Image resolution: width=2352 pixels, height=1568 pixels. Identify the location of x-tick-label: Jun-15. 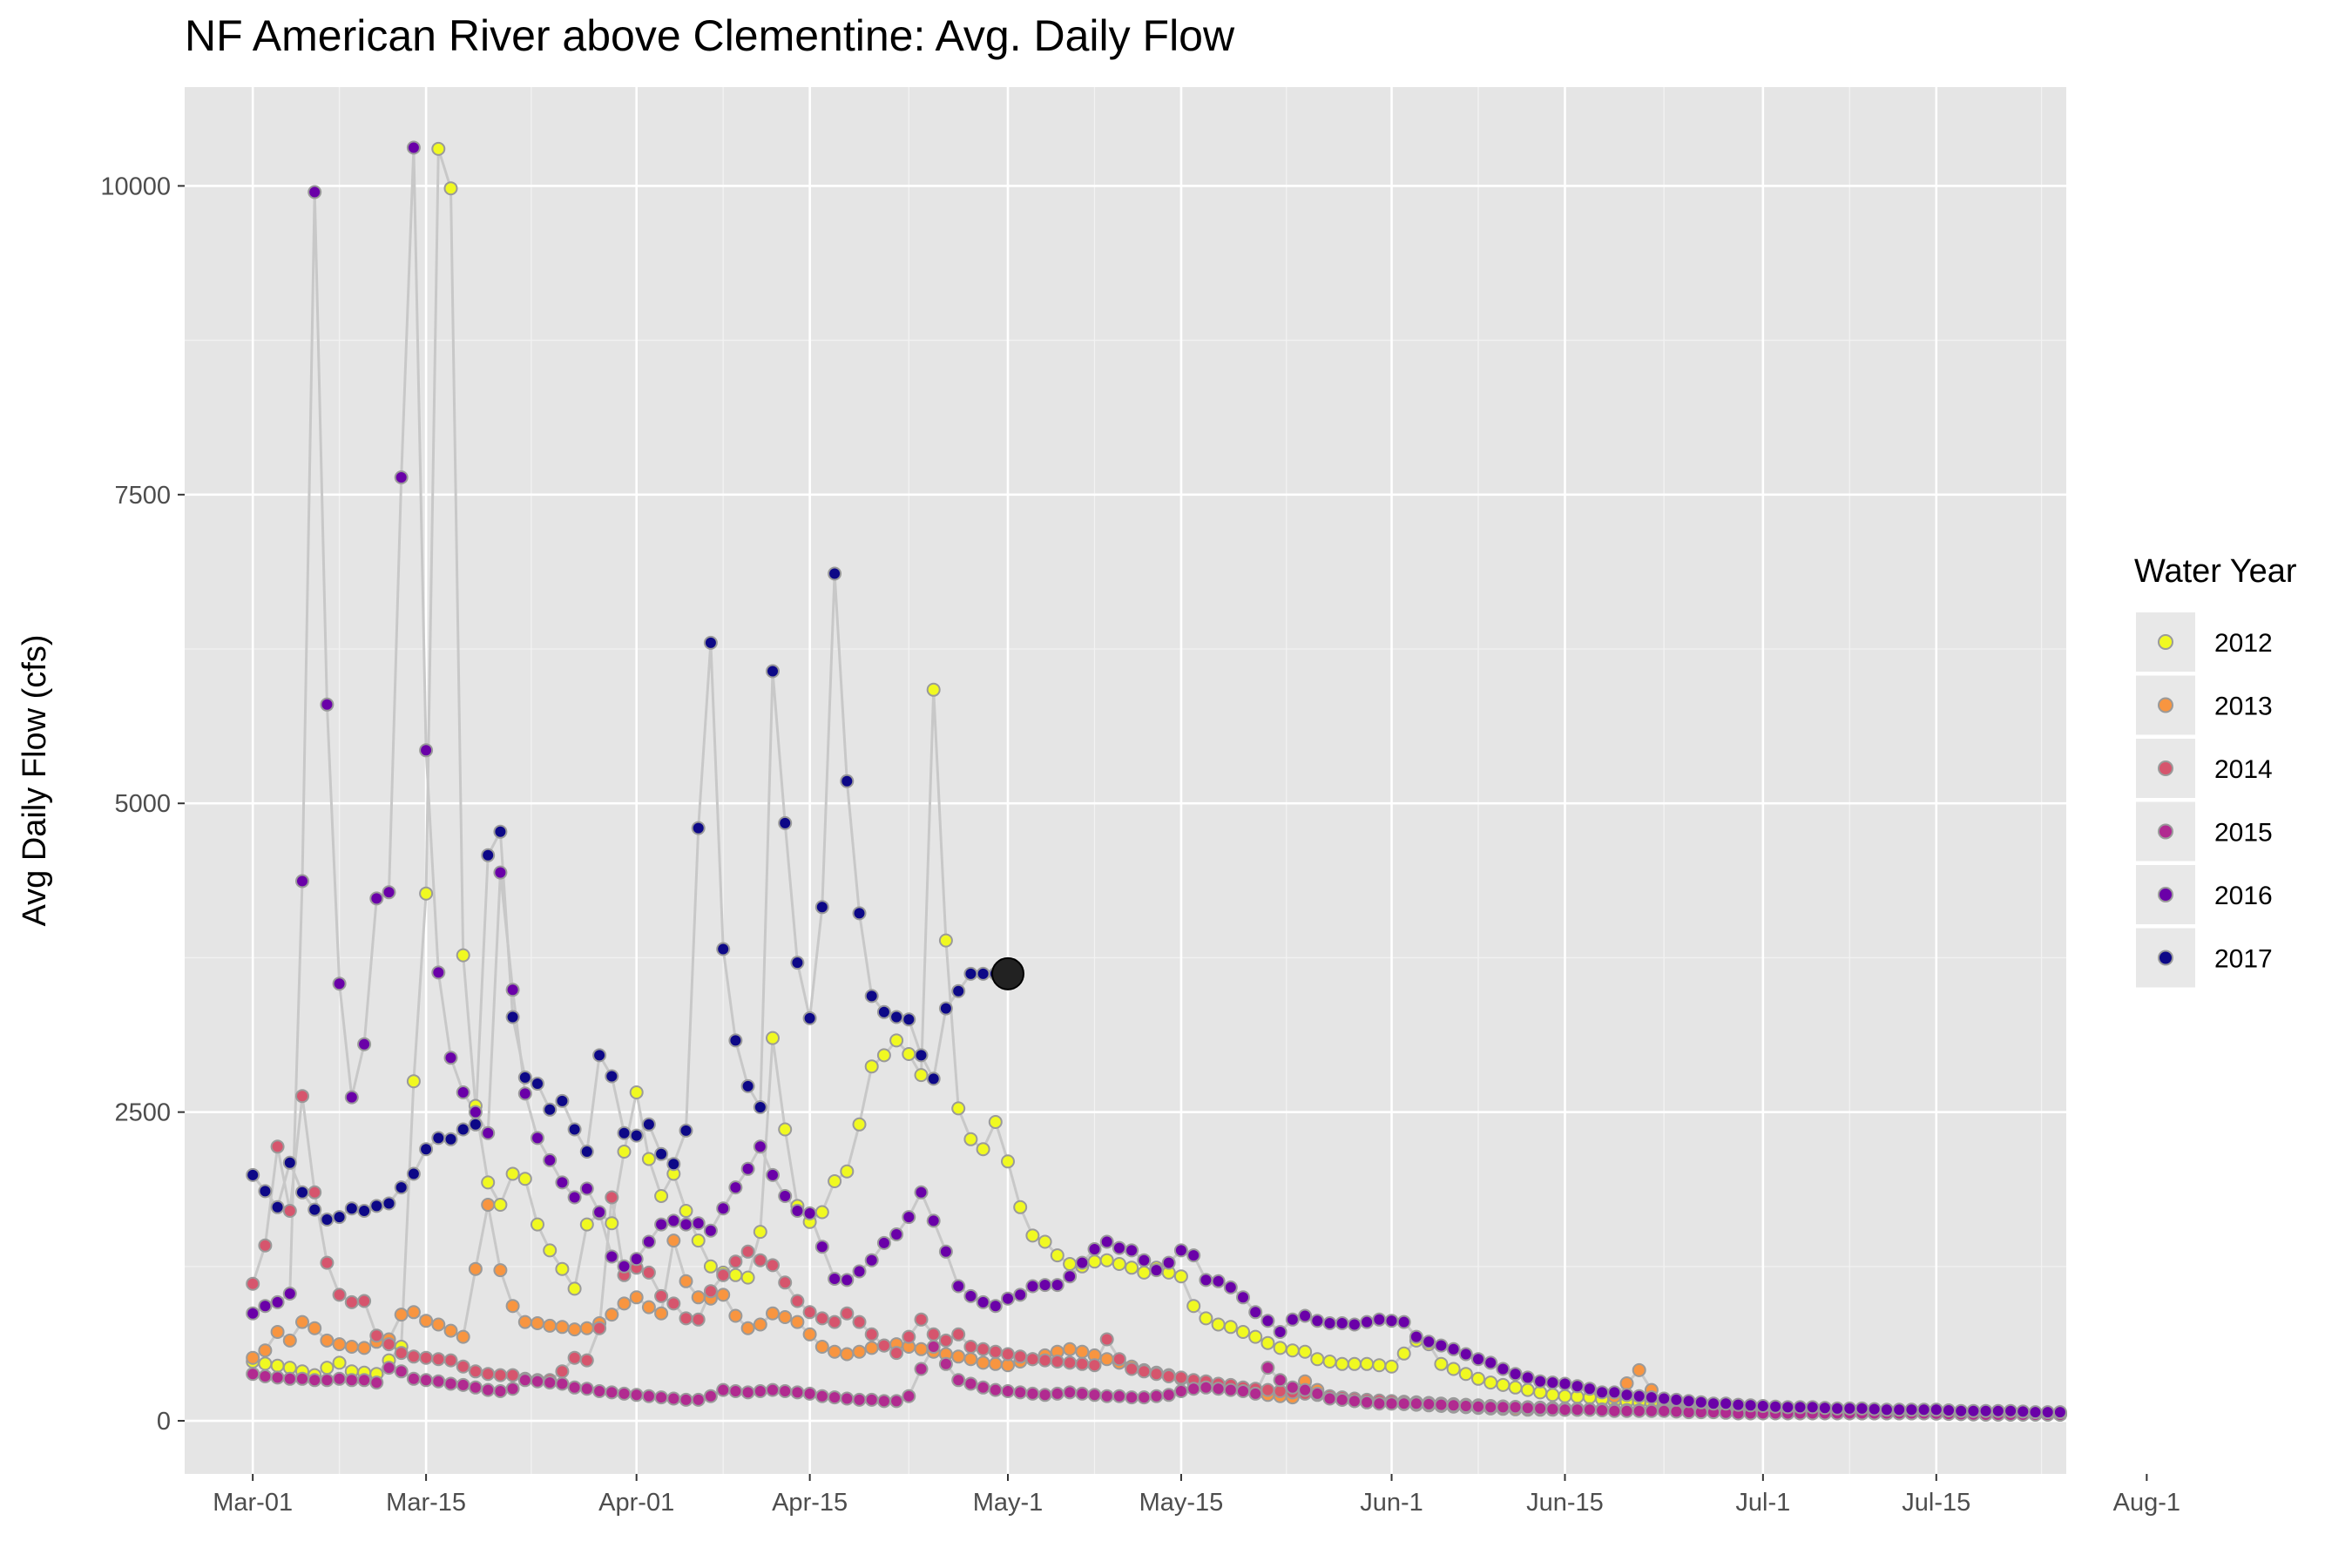
(1565, 1503).